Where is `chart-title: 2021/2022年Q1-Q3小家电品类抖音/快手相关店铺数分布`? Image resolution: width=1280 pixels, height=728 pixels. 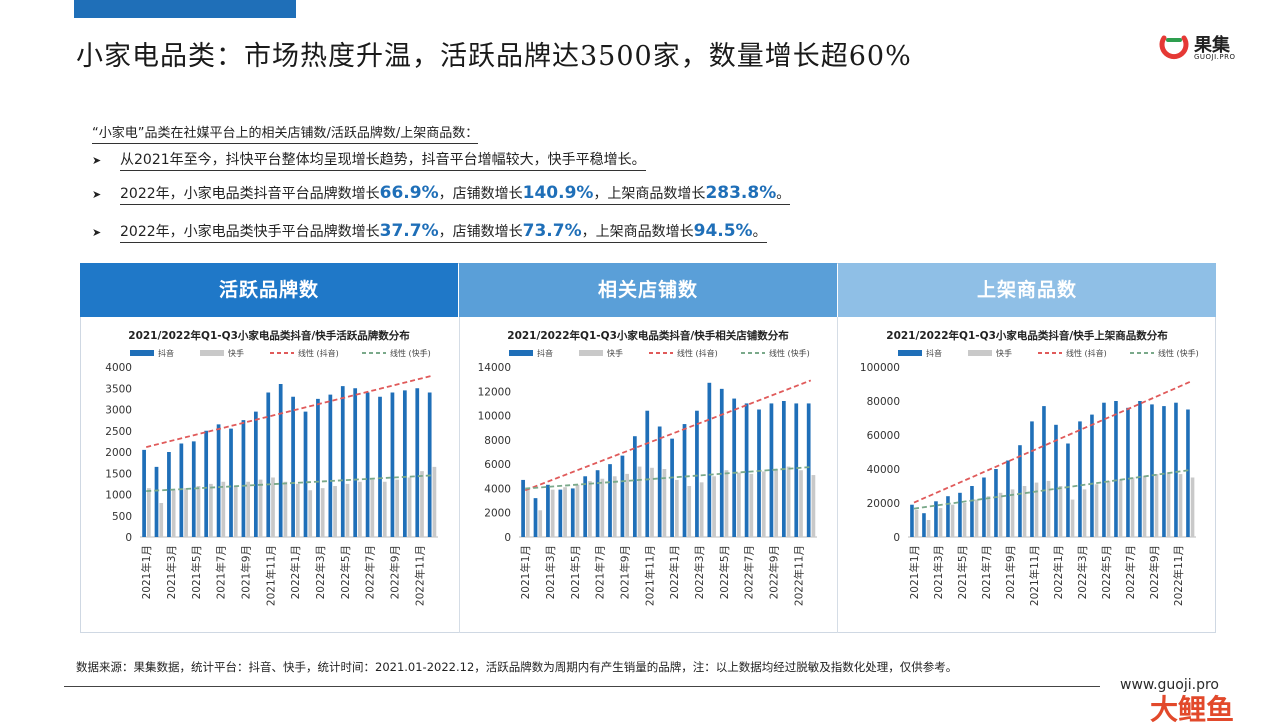 chart-title: 2021/2022年Q1-Q3小家电品类抖音/快手相关店铺数分布 is located at coordinates (648, 335).